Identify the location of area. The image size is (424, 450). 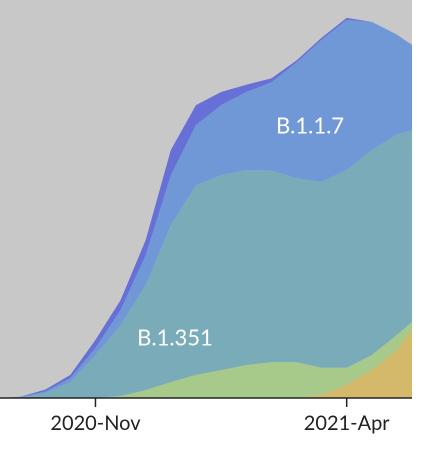
(206, 363).